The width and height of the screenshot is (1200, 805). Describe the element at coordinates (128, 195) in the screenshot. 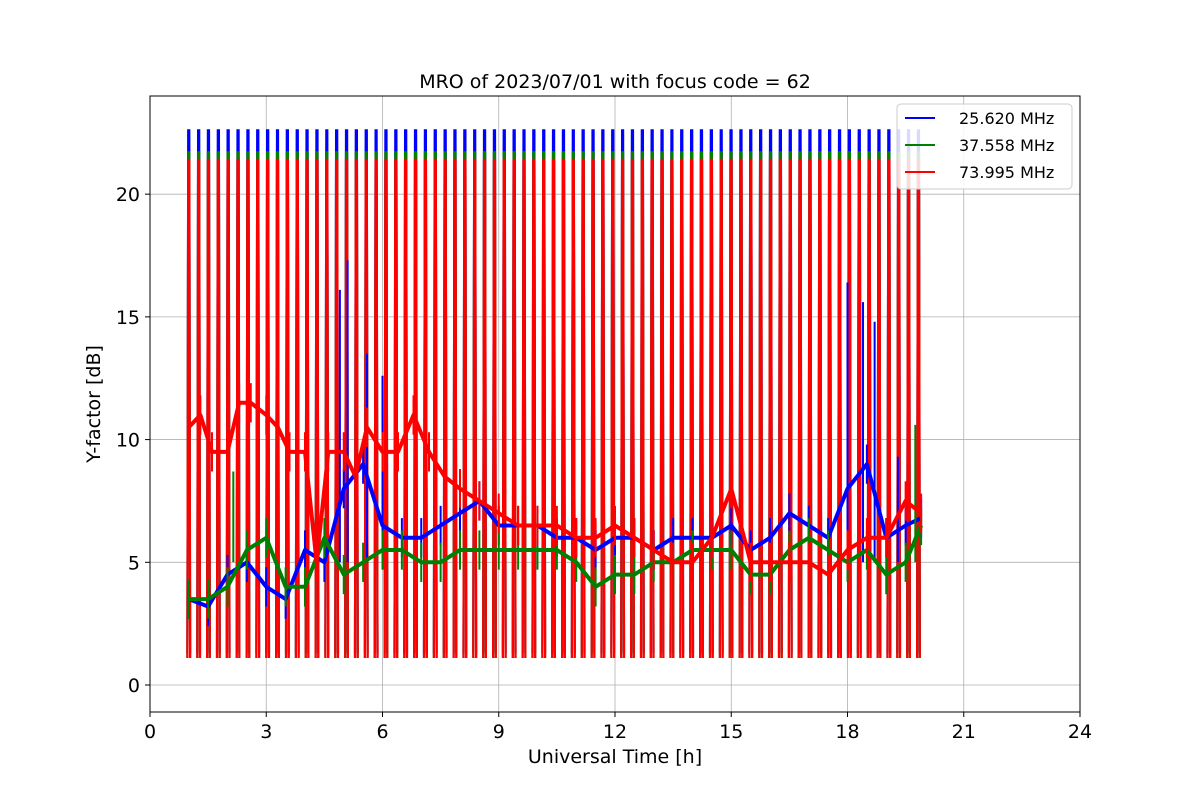

I see `y-tick-label: 20` at that location.